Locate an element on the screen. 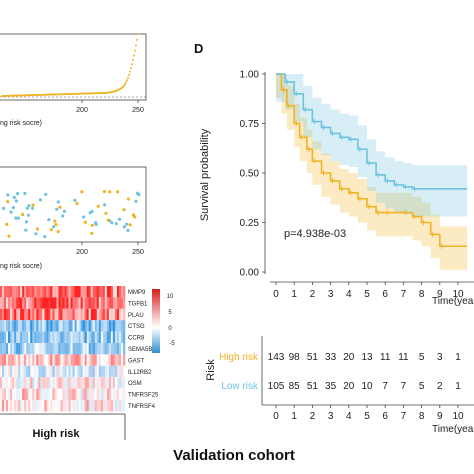  risk-table-cell: 98 is located at coordinates (295, 357).